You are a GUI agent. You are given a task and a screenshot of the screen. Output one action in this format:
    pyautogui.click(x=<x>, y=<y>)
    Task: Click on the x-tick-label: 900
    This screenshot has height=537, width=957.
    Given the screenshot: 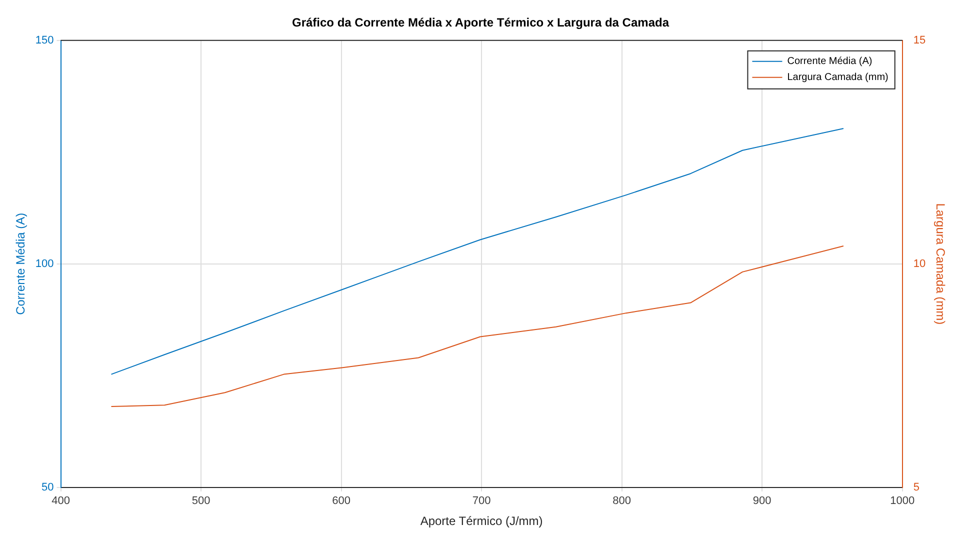 What is the action you would take?
    pyautogui.click(x=762, y=501)
    